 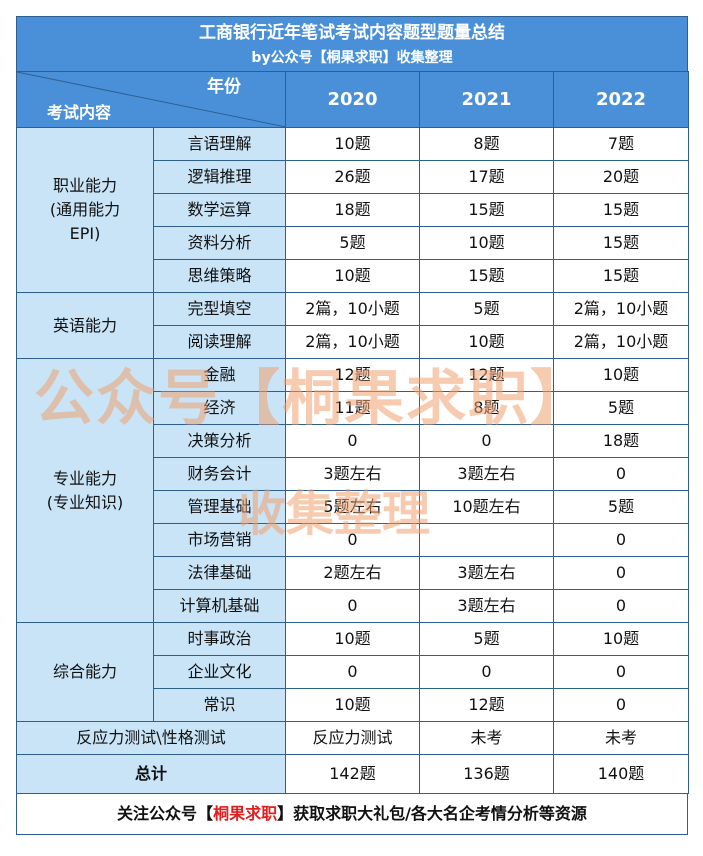 I want to click on category-cell: 英语能力英语能力, so click(x=85, y=325).